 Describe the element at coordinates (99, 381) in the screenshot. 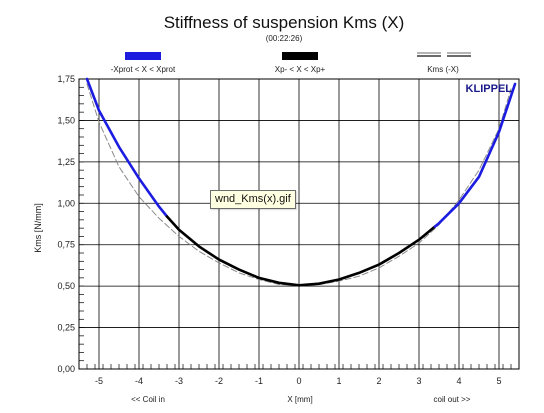

I see `x-tick-label: -5` at that location.